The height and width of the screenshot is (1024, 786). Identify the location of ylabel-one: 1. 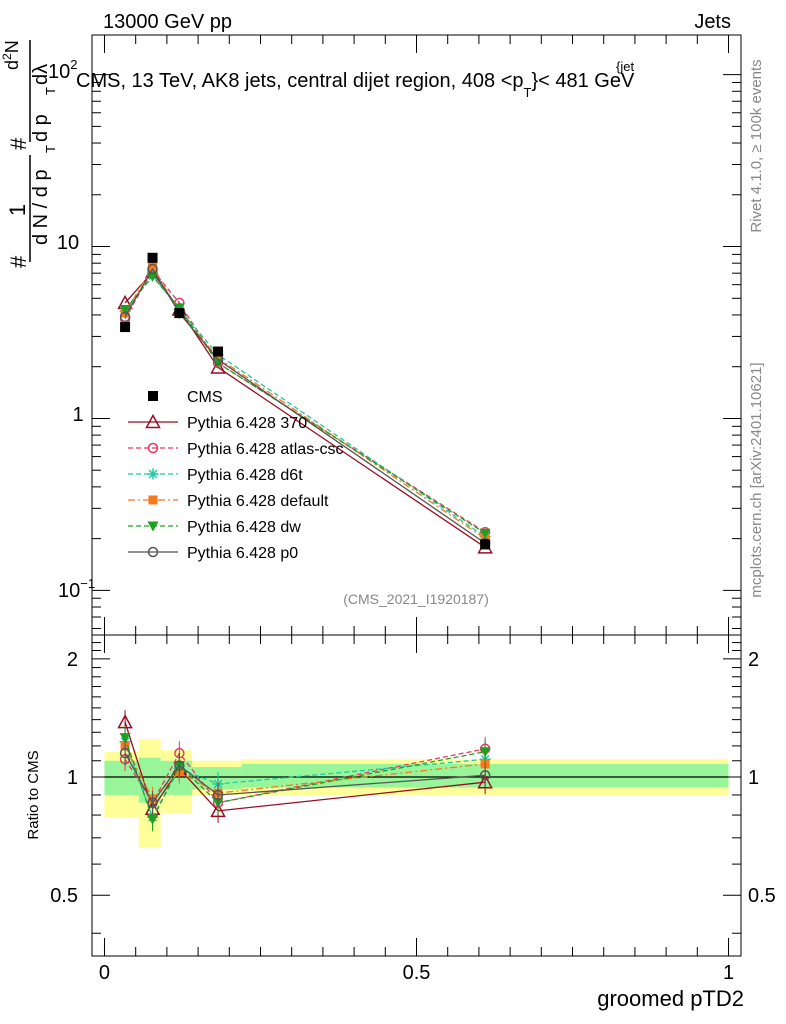
(17, 210).